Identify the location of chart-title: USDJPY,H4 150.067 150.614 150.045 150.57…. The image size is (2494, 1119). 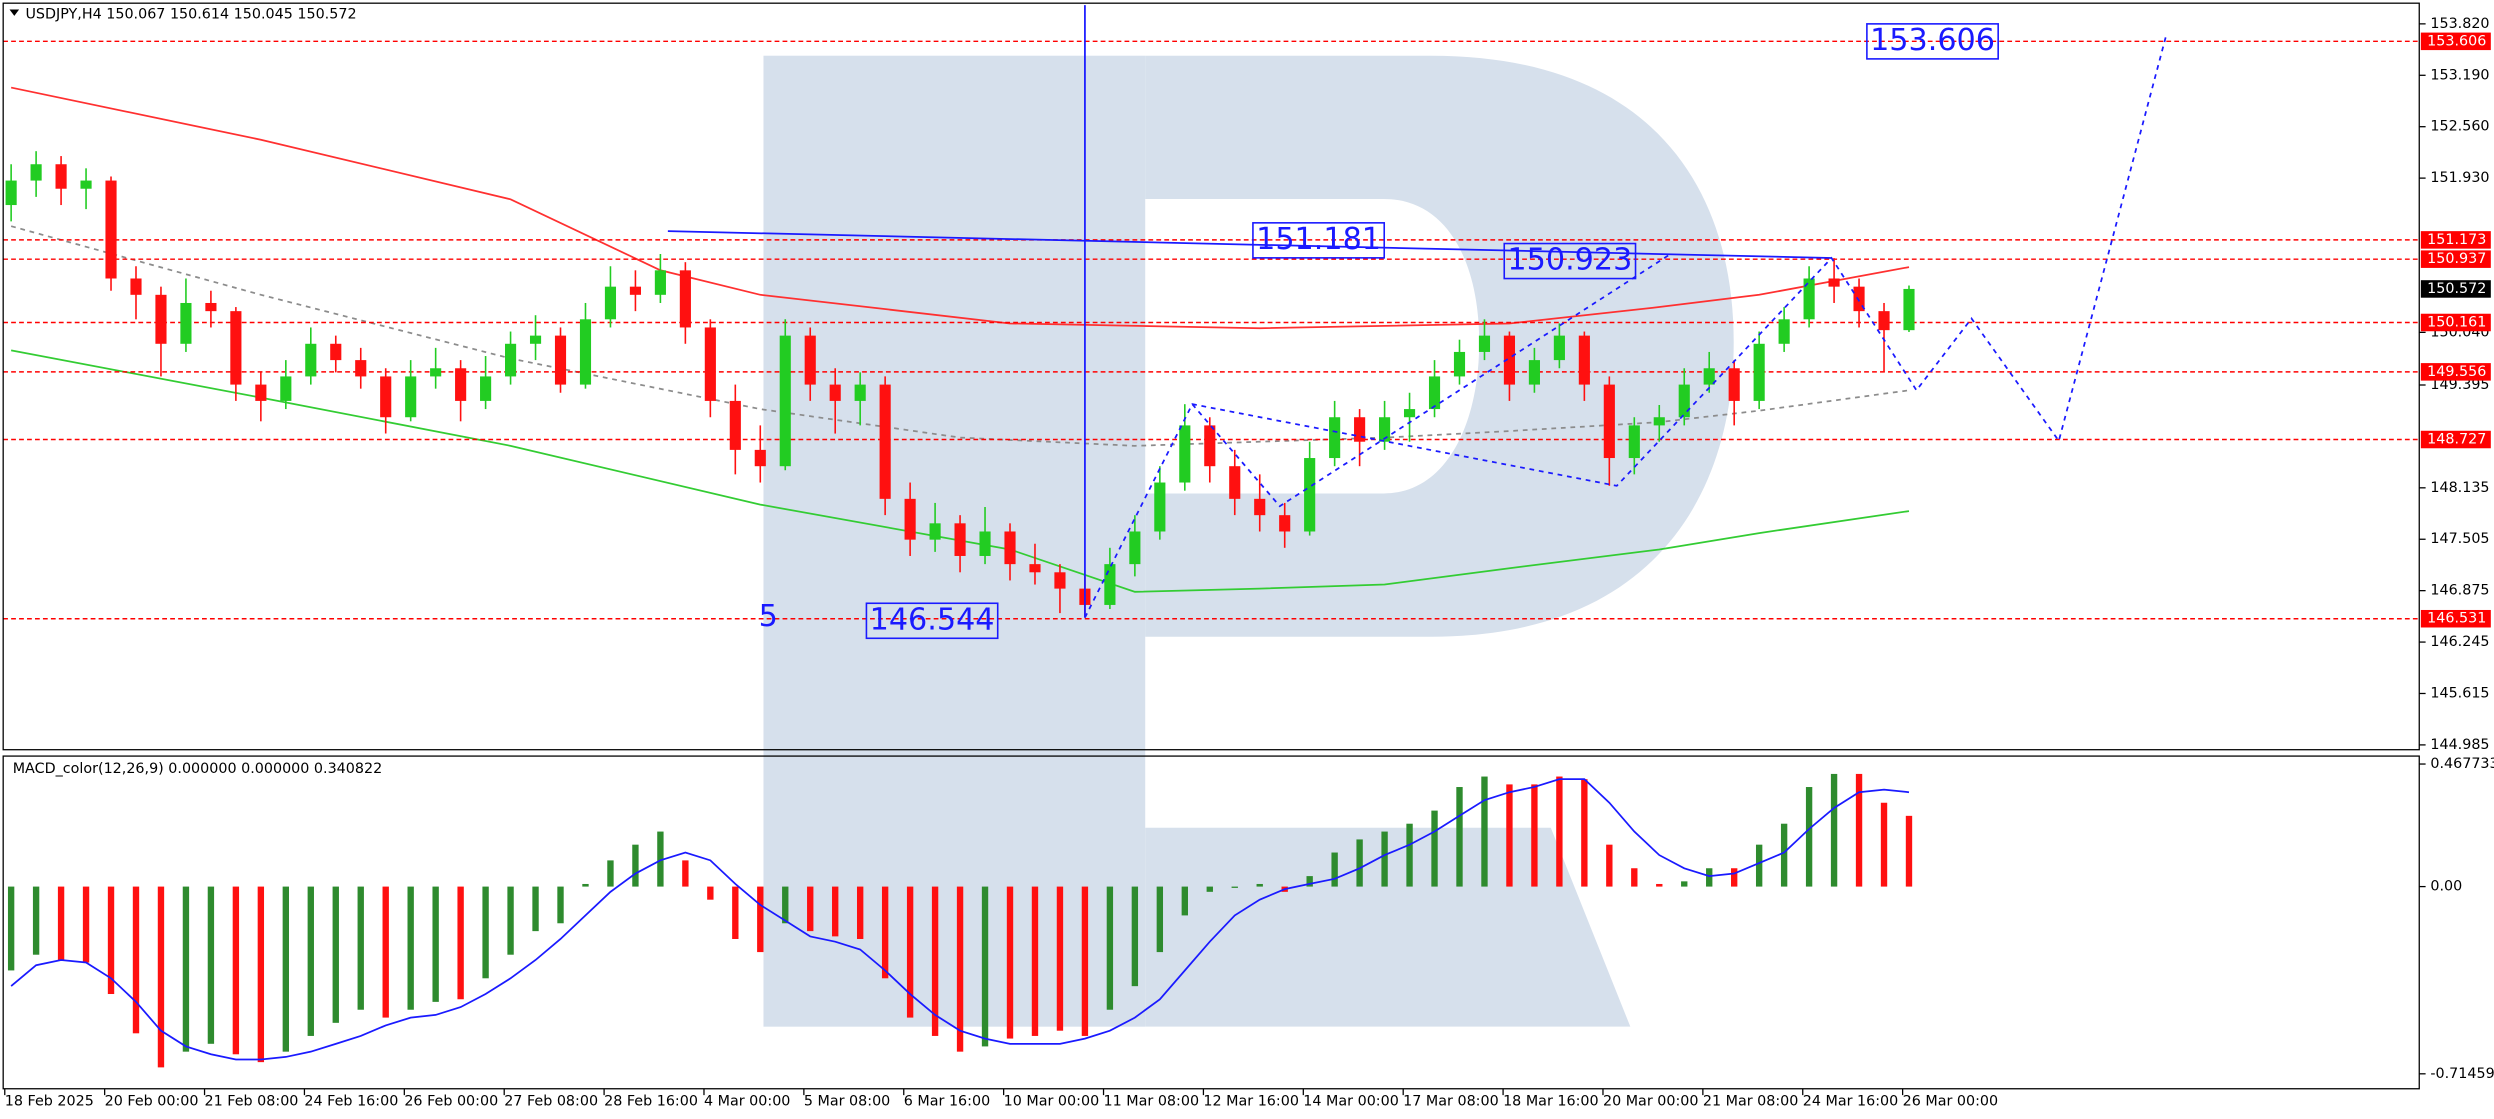
(190, 14).